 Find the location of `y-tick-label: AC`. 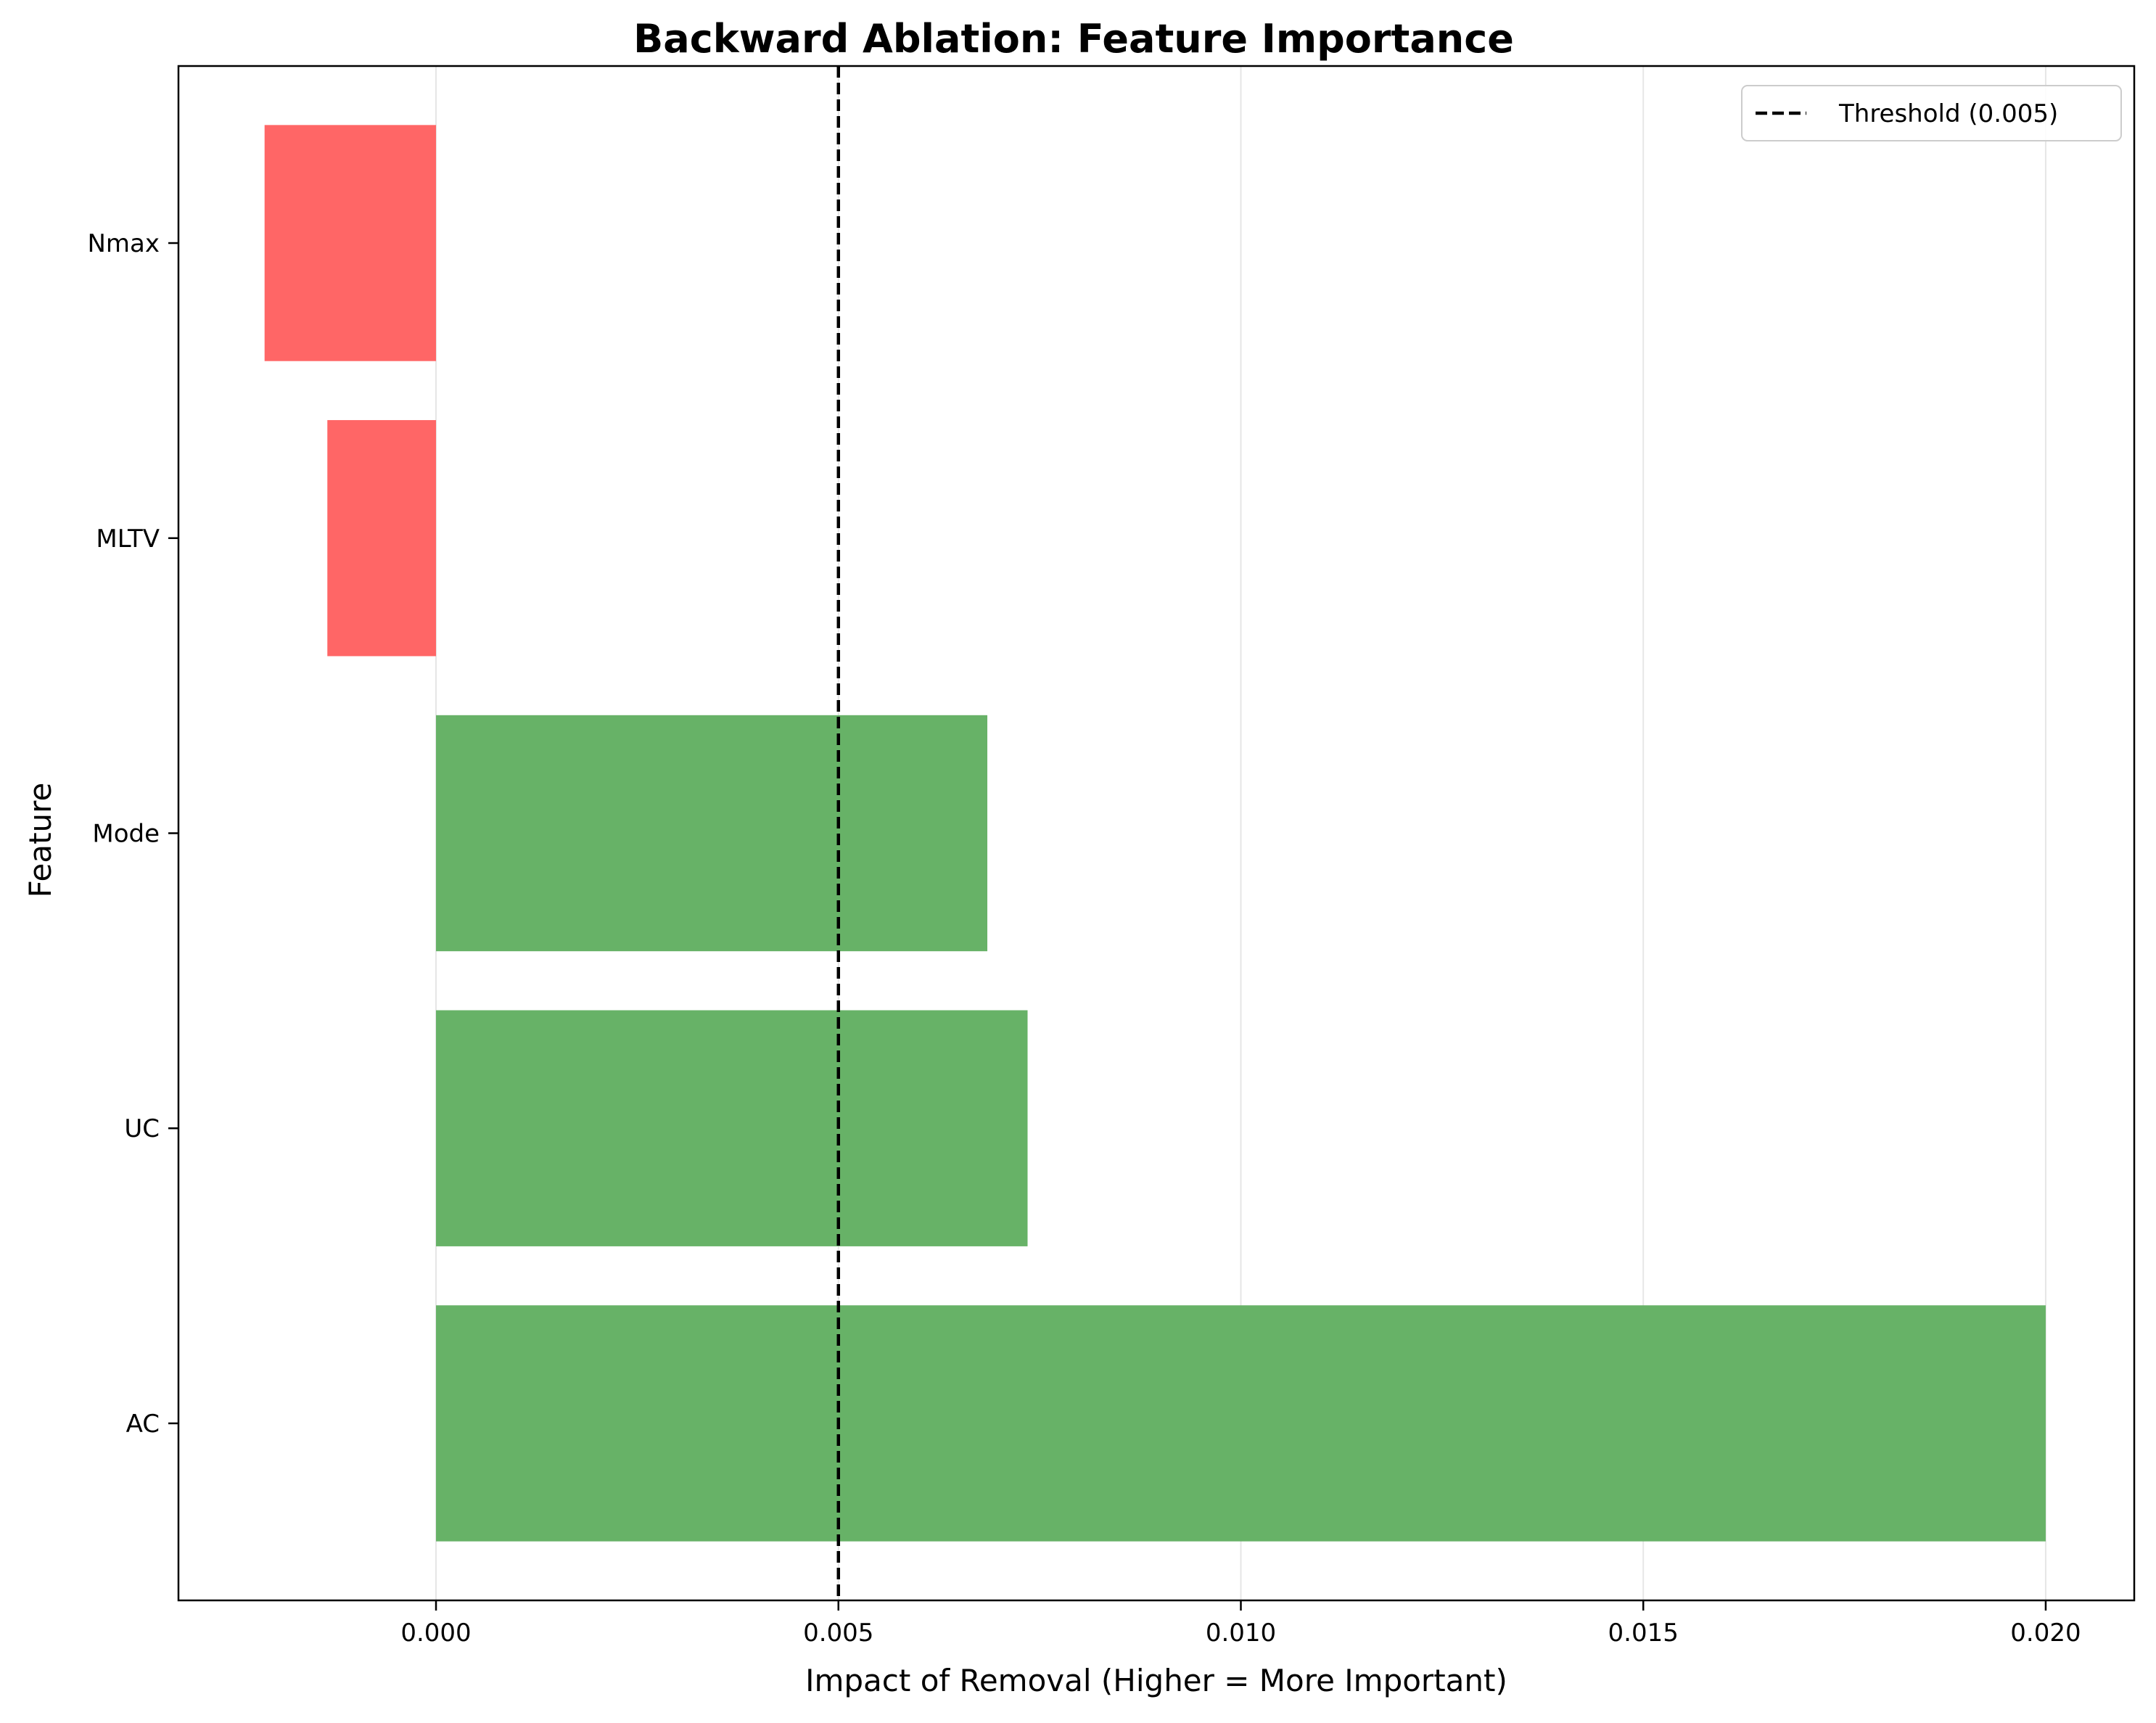

y-tick-label: AC is located at coordinates (143, 1424).